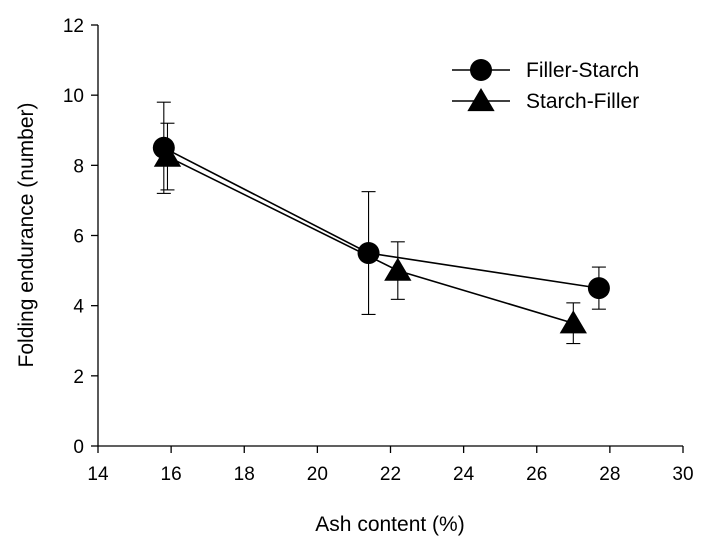 This screenshot has height=549, width=706. Describe the element at coordinates (73, 26) in the screenshot. I see `y-tick-label: 12` at that location.